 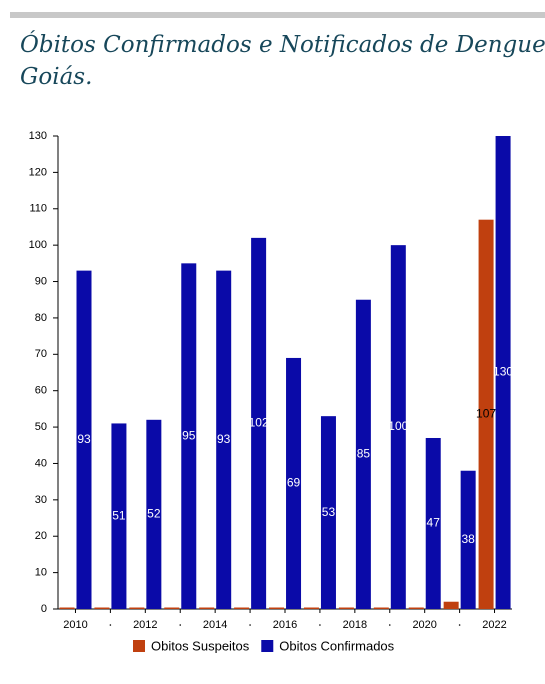 I want to click on x-tick-label: 2014, so click(x=215, y=625).